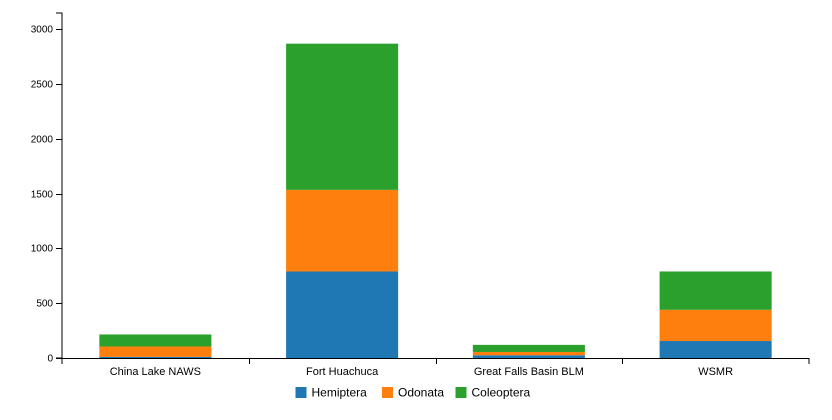  What do you see at coordinates (44, 304) in the screenshot?
I see `y-tick-label: 500` at bounding box center [44, 304].